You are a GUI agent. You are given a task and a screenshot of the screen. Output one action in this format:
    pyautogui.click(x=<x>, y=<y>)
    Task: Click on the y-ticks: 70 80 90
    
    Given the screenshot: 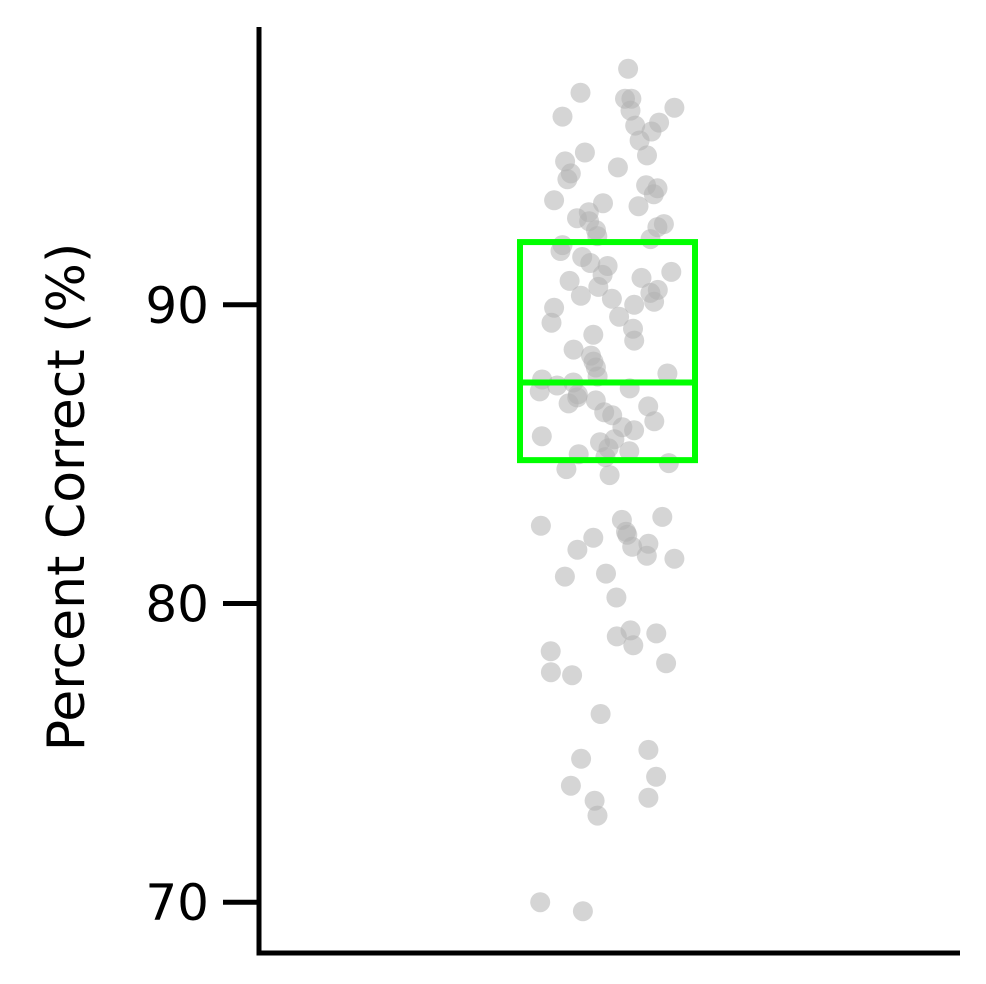 What is the action you would take?
    pyautogui.click(x=202, y=604)
    